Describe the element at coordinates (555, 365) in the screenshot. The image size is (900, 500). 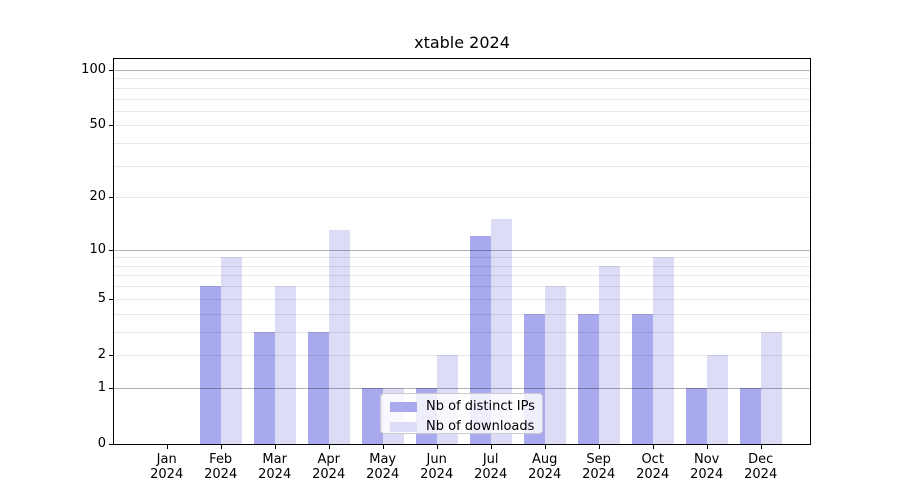
I see `bar-aug-downloads` at that location.